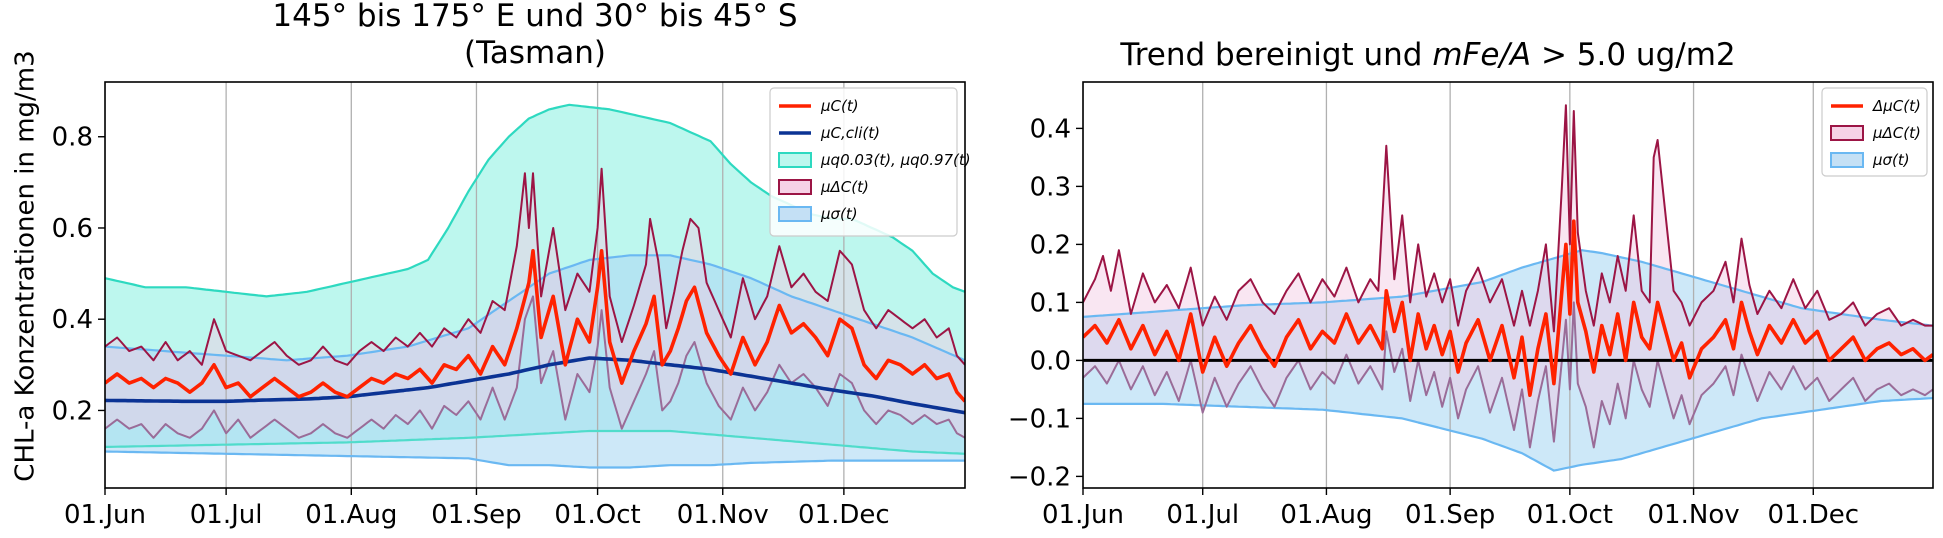 The width and height of the screenshot is (1943, 538). Describe the element at coordinates (1050, 361) in the screenshot. I see `y-tick-label: 0.0` at that location.